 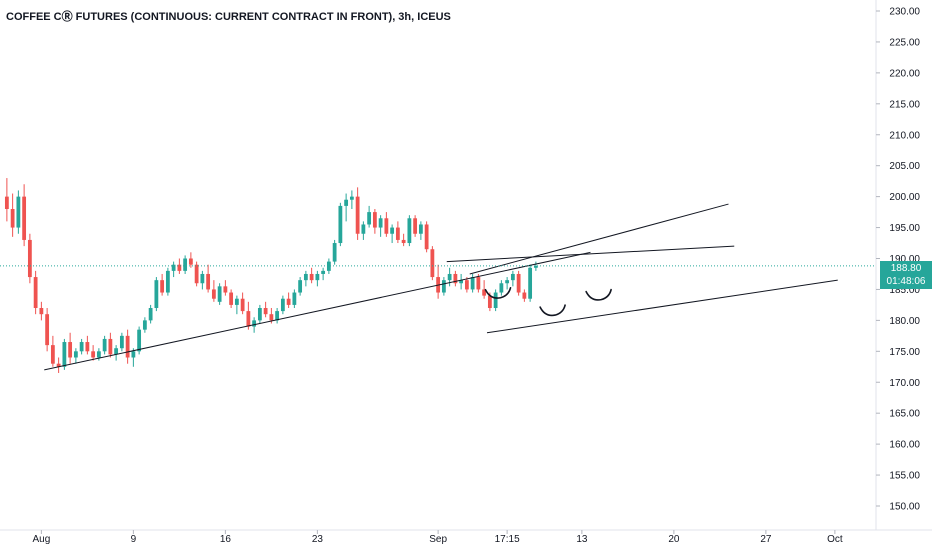 I want to click on last-price-value: 188.80, so click(x=906, y=268).